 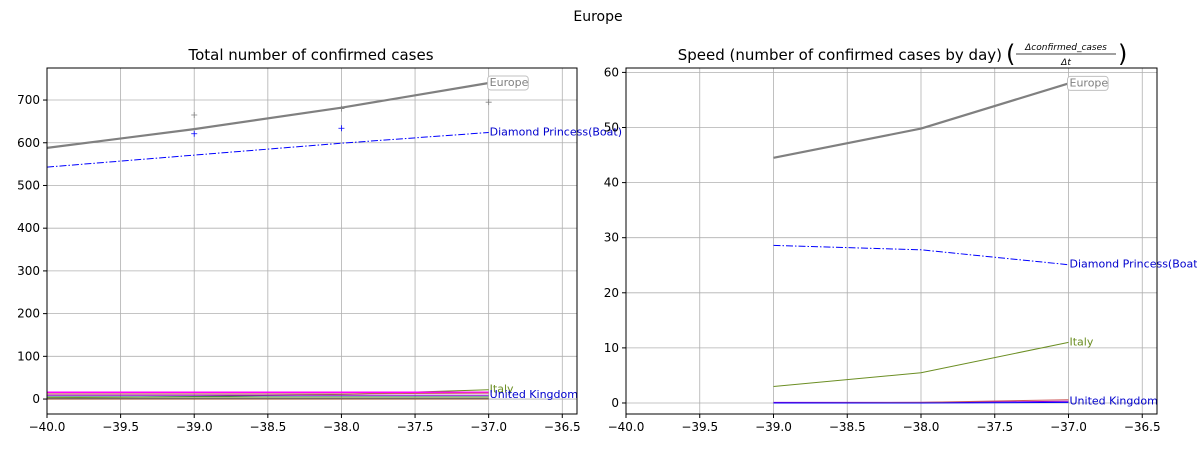 I want to click on y-tick-label: 100, so click(x=28, y=356).